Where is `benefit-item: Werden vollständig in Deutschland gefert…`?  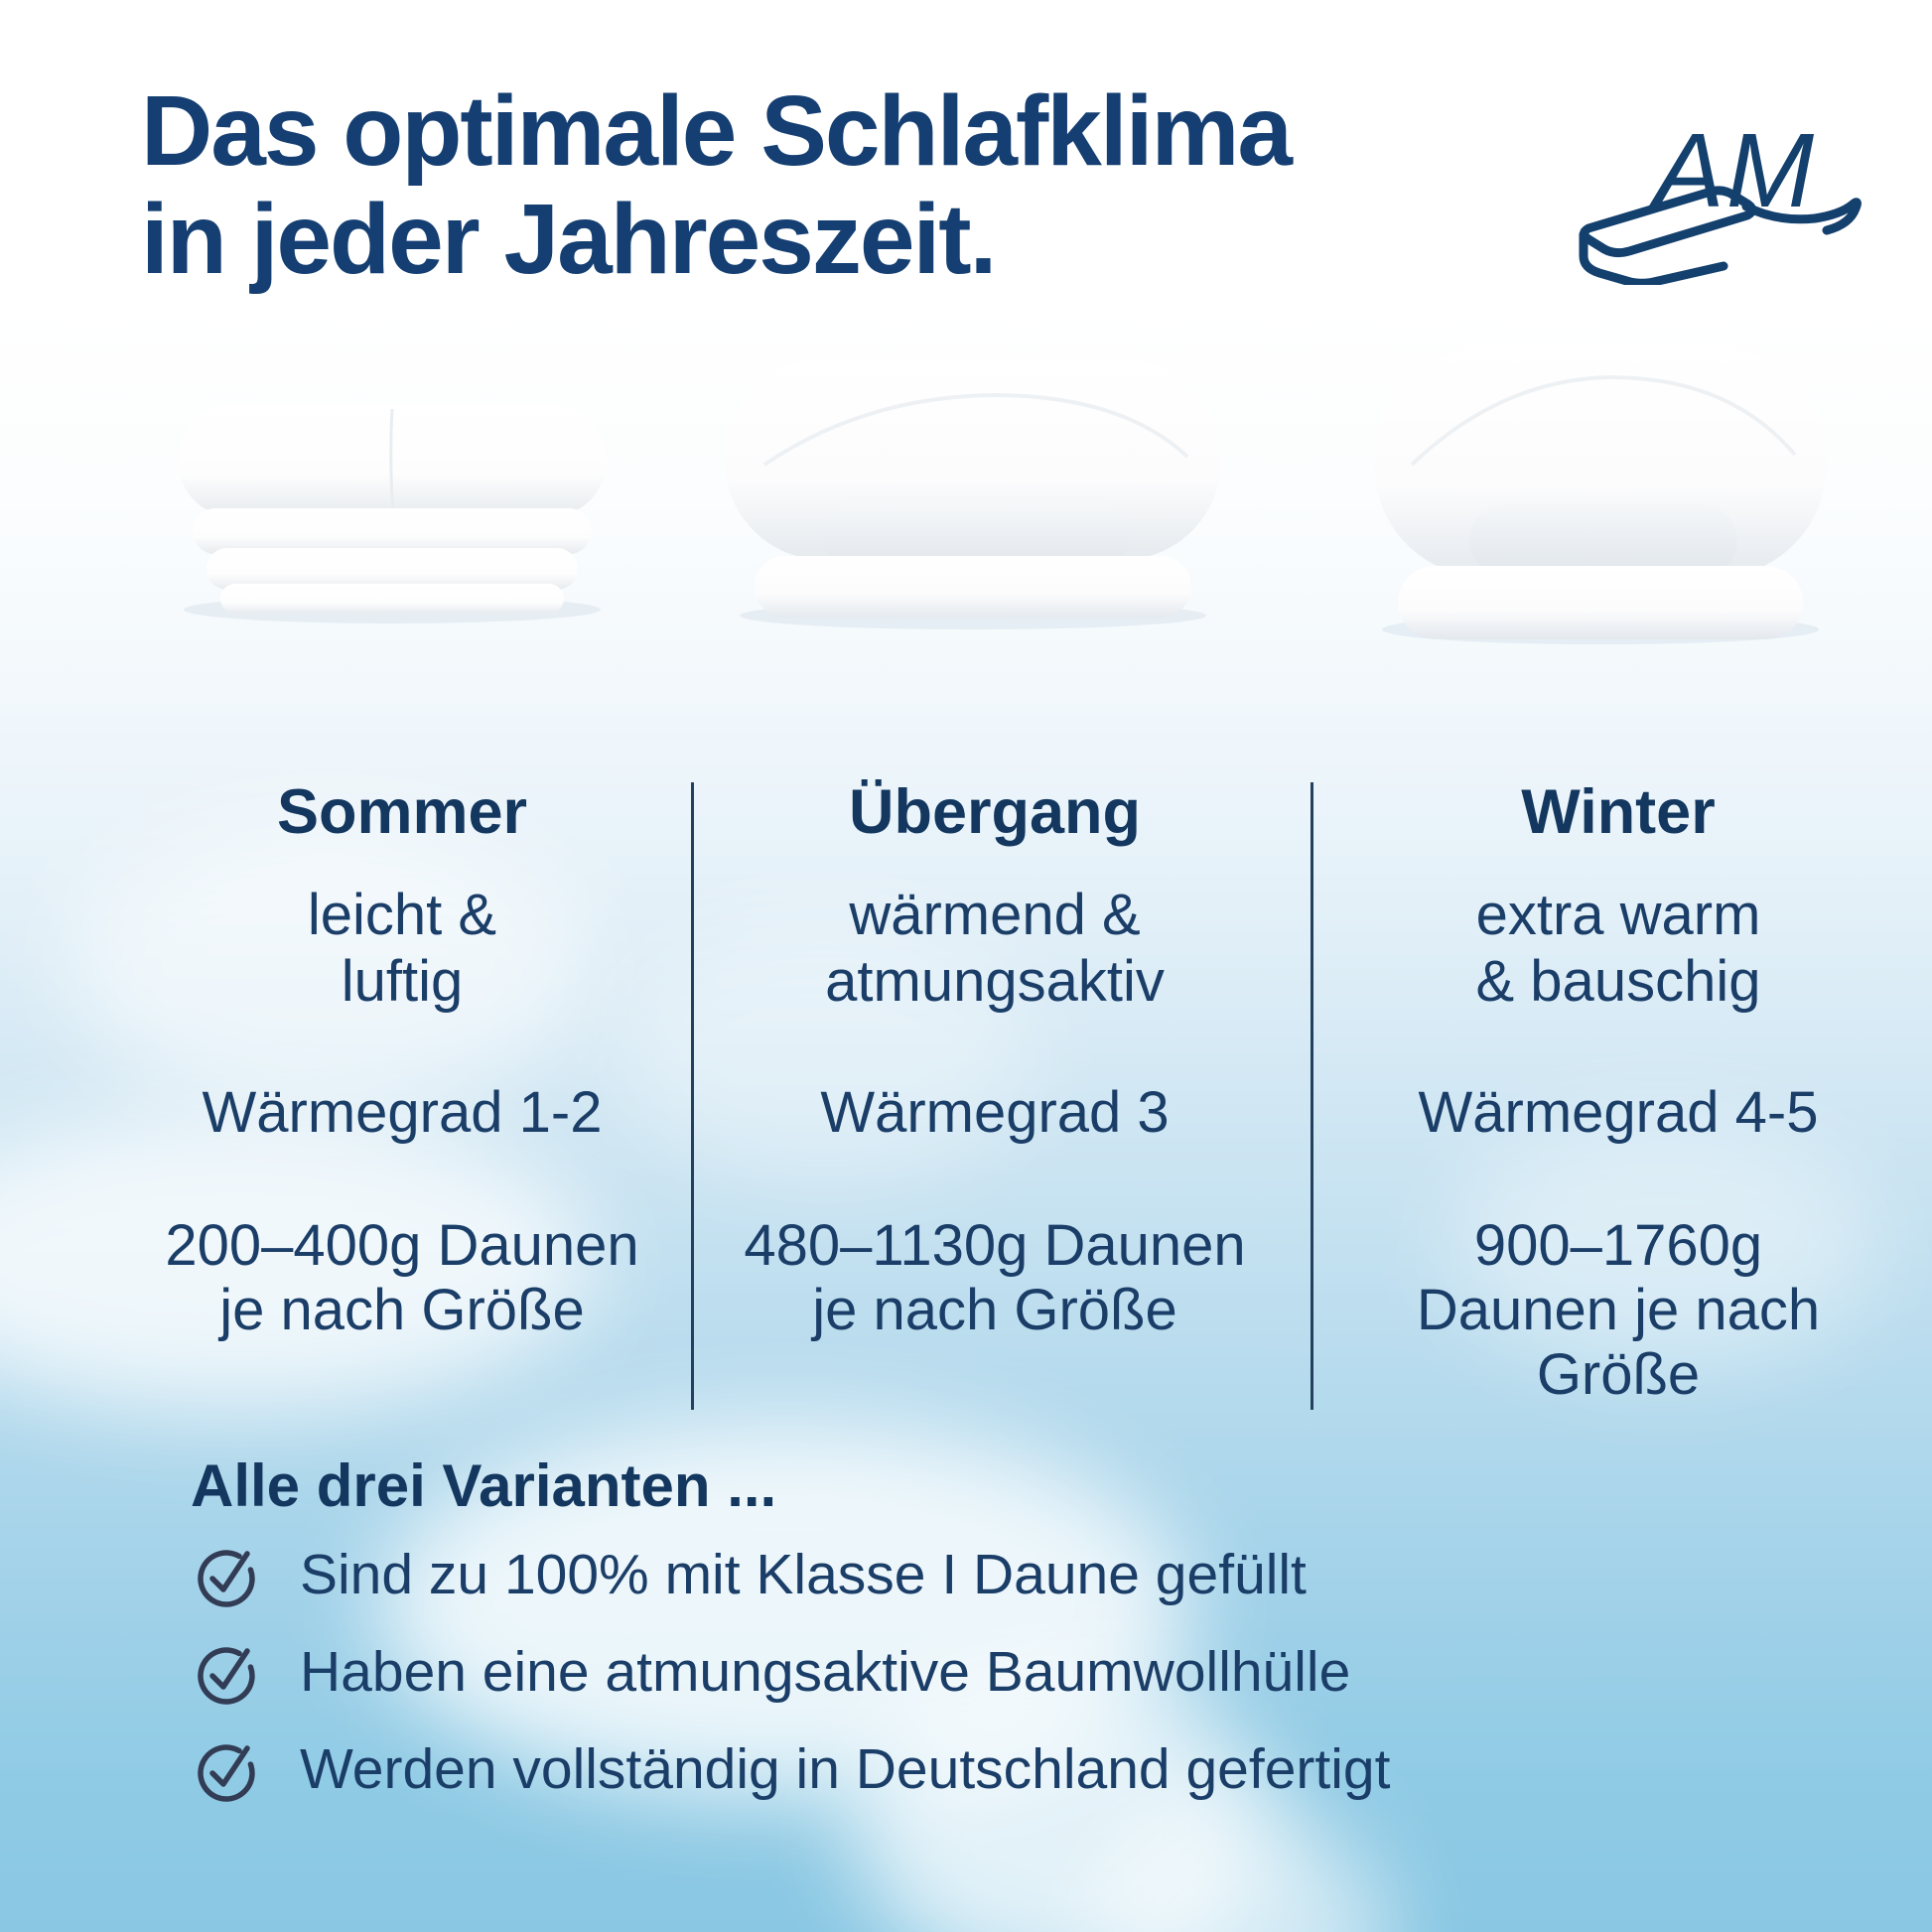
benefit-item: Werden vollständig in Deutschland gefert… is located at coordinates (791, 1769).